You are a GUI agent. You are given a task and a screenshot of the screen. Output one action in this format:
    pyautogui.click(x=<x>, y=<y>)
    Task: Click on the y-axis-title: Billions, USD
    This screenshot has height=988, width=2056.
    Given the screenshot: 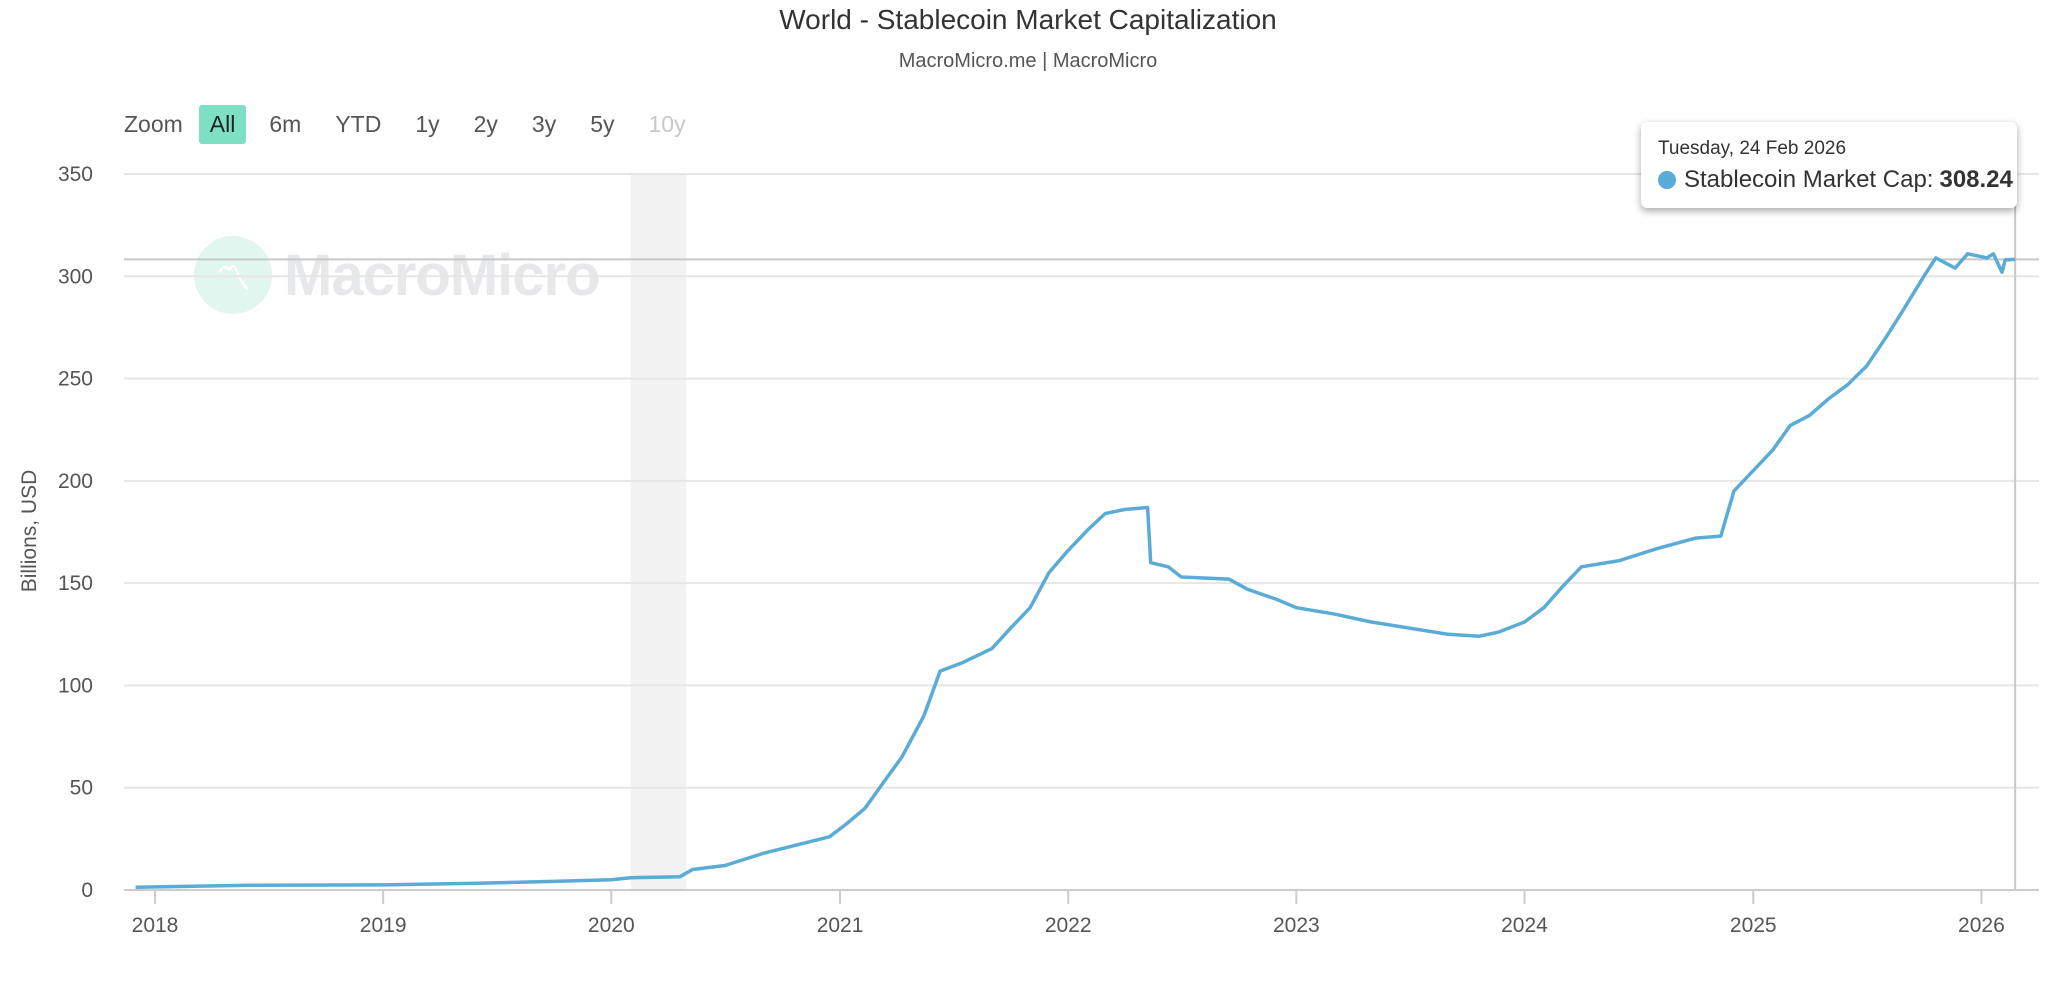 What is the action you would take?
    pyautogui.click(x=29, y=531)
    